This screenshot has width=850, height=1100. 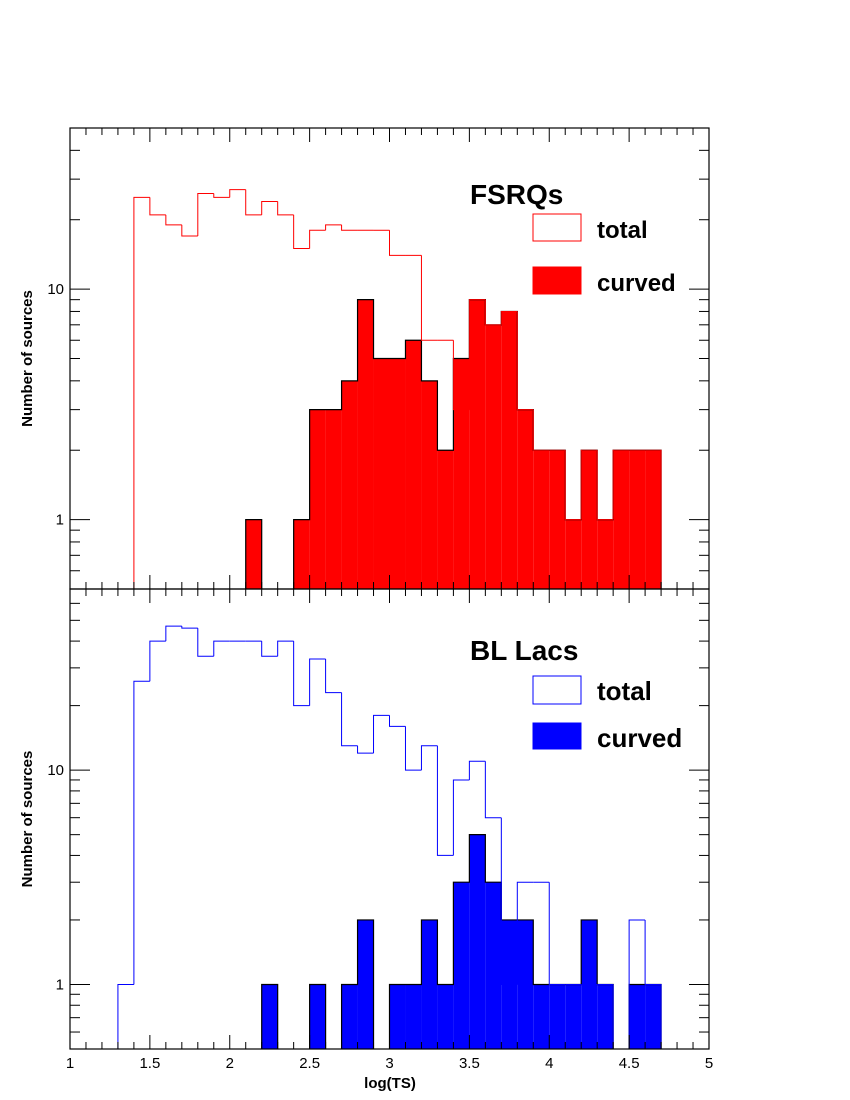 I want to click on series-curved, so click(x=461, y=941).